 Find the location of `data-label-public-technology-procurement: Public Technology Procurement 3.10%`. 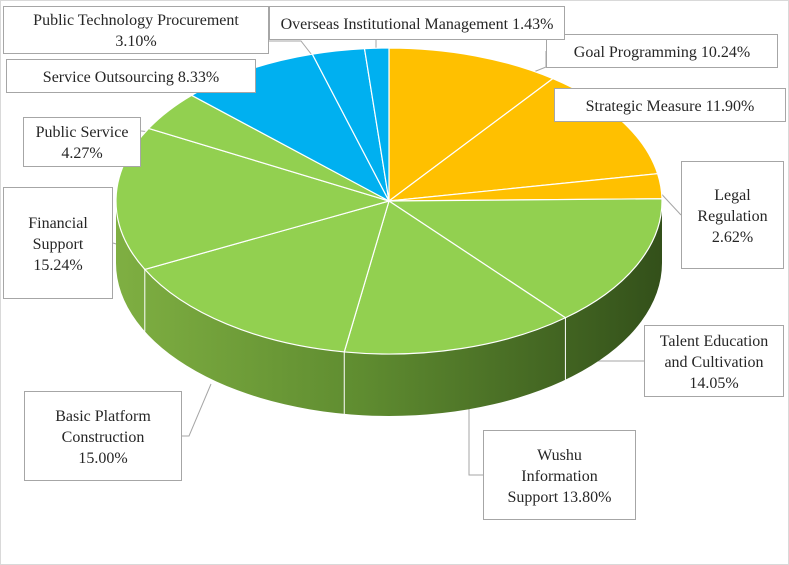

data-label-public-technology-procurement: Public Technology Procurement 3.10% is located at coordinates (136, 30).